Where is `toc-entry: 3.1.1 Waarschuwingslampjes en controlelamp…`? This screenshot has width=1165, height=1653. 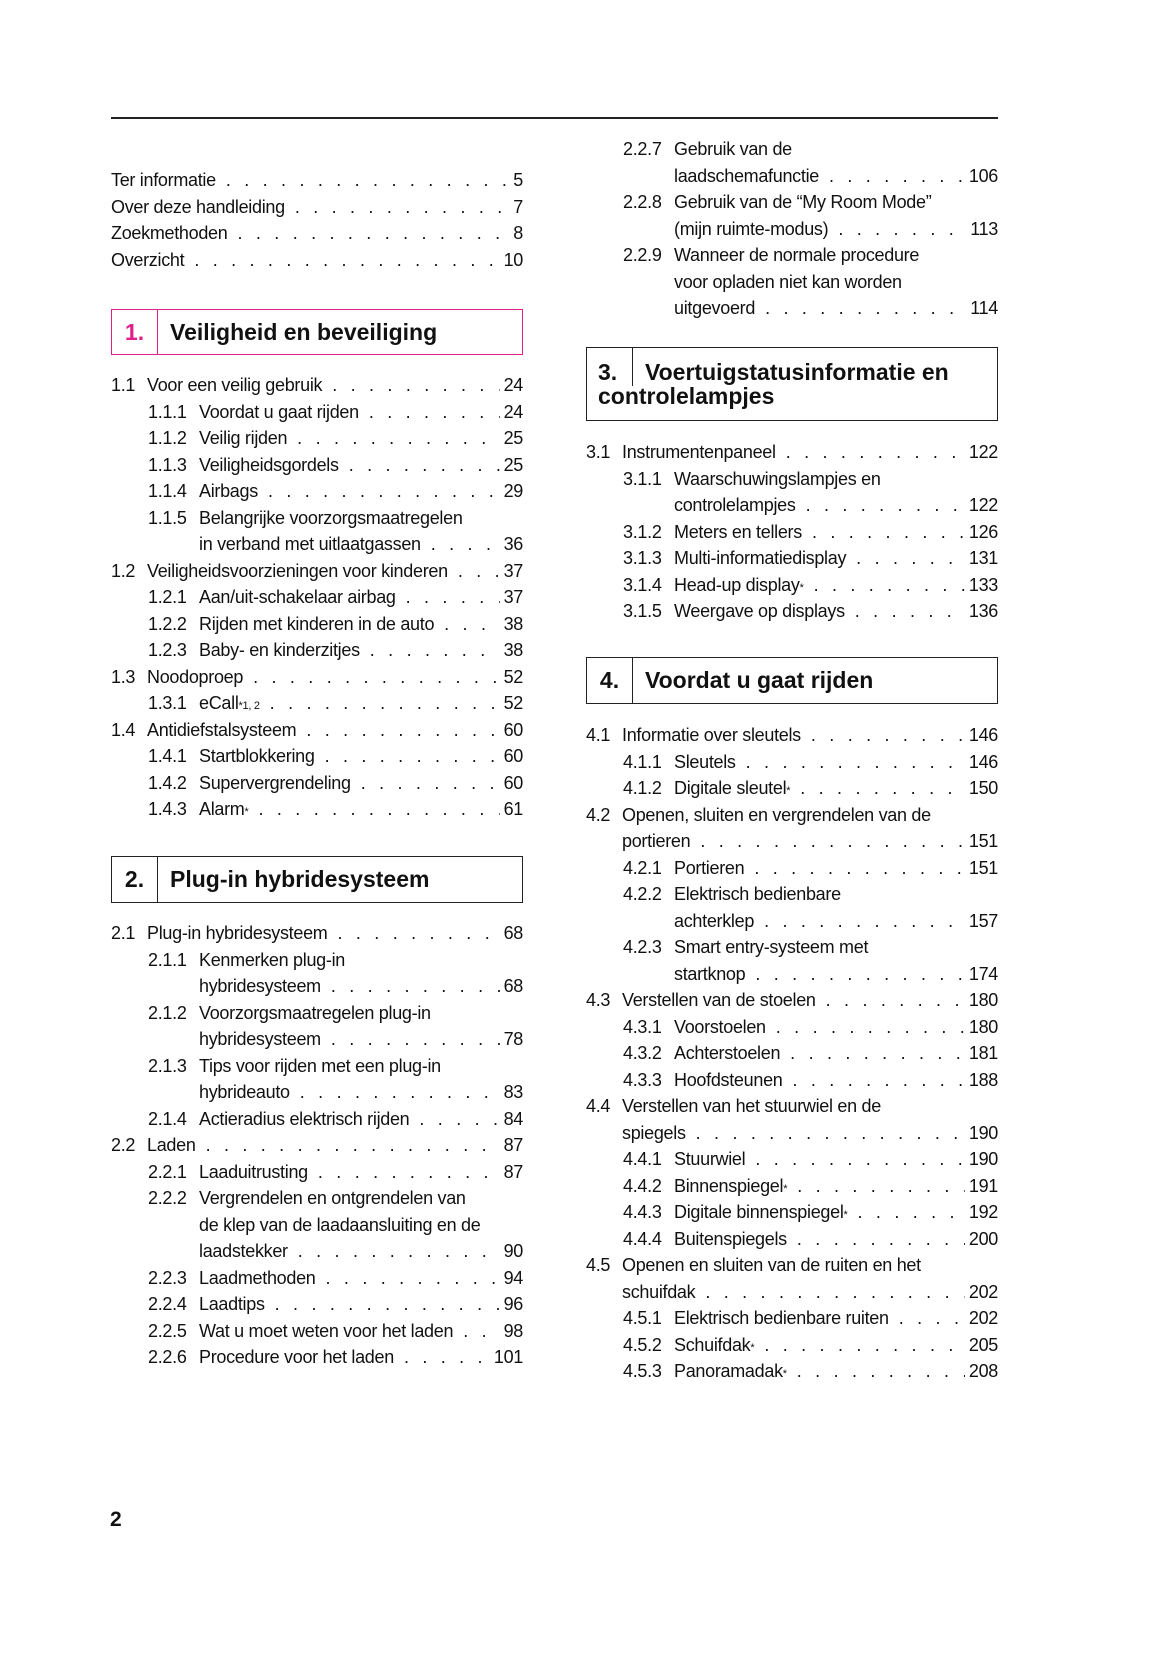
toc-entry: 3.1.1 Waarschuwingslampjes en controlelamp… is located at coordinates (792, 492).